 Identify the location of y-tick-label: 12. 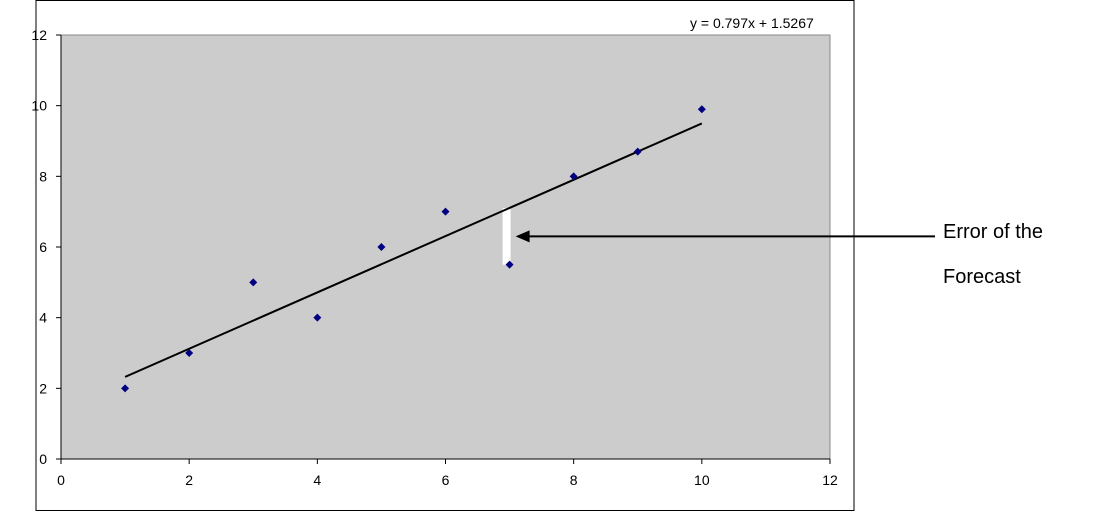
(39, 35).